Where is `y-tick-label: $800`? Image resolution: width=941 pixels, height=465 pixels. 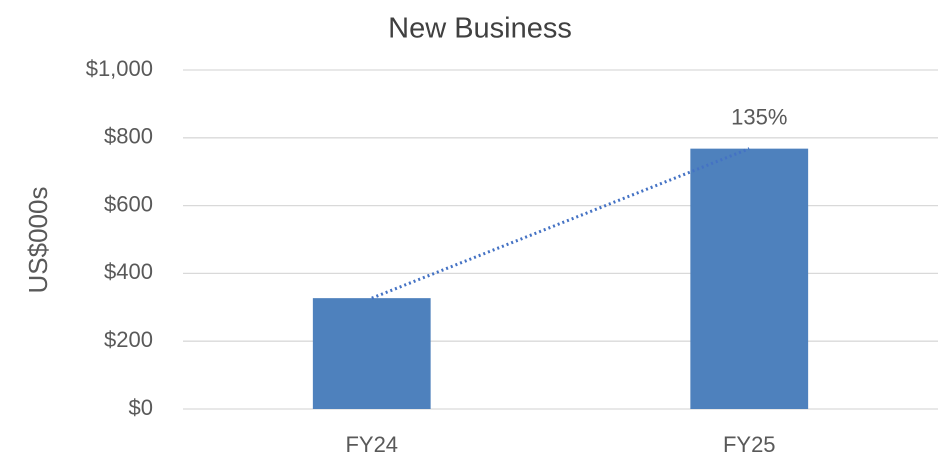
y-tick-label: $800 is located at coordinates (128, 136).